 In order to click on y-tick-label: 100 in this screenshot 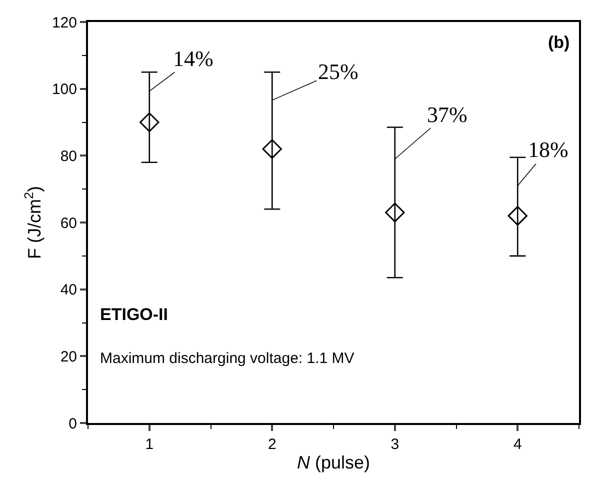, I will do `click(64, 89)`.